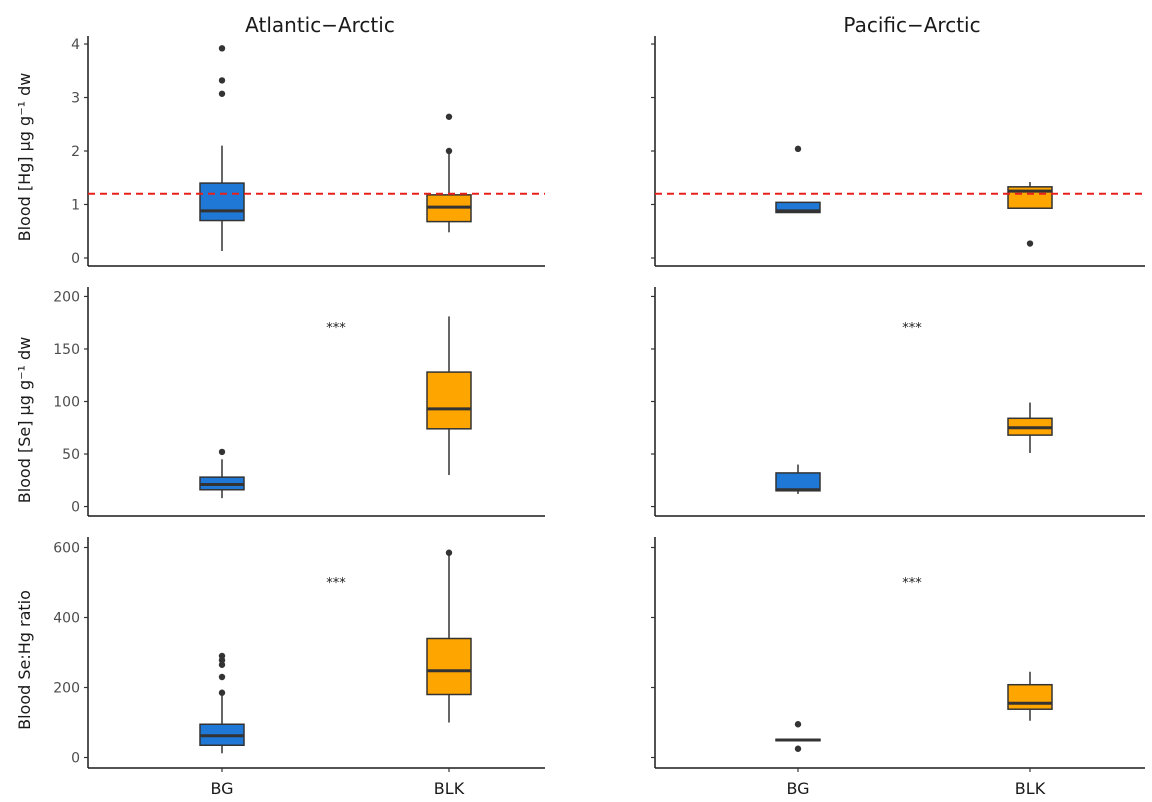  Describe the element at coordinates (222, 452) in the screenshot. I see `panel-2-bg-outlier-point` at that location.